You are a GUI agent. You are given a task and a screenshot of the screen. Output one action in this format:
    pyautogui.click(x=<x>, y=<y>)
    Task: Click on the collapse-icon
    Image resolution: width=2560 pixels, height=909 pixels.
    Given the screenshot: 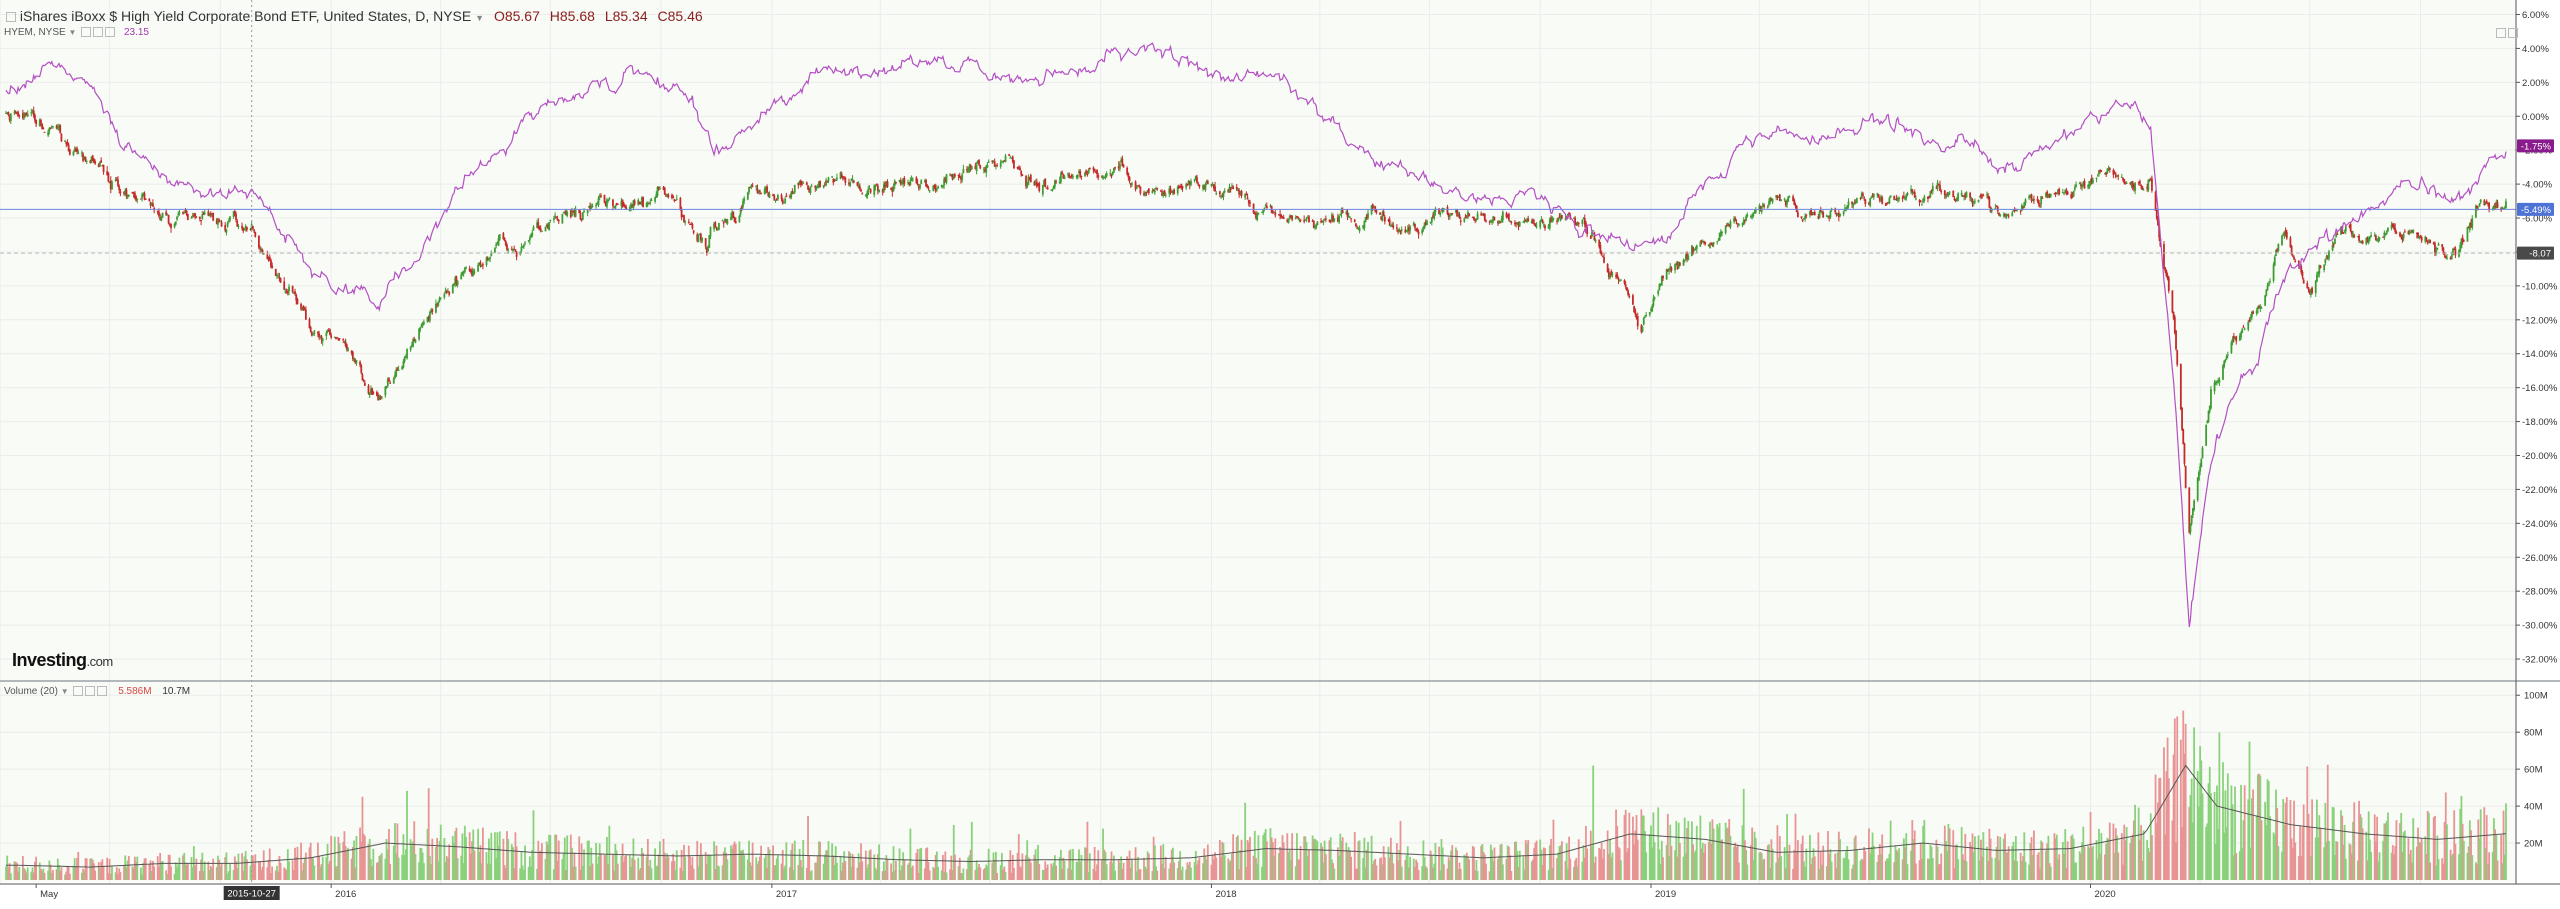 What is the action you would take?
    pyautogui.click(x=11, y=17)
    